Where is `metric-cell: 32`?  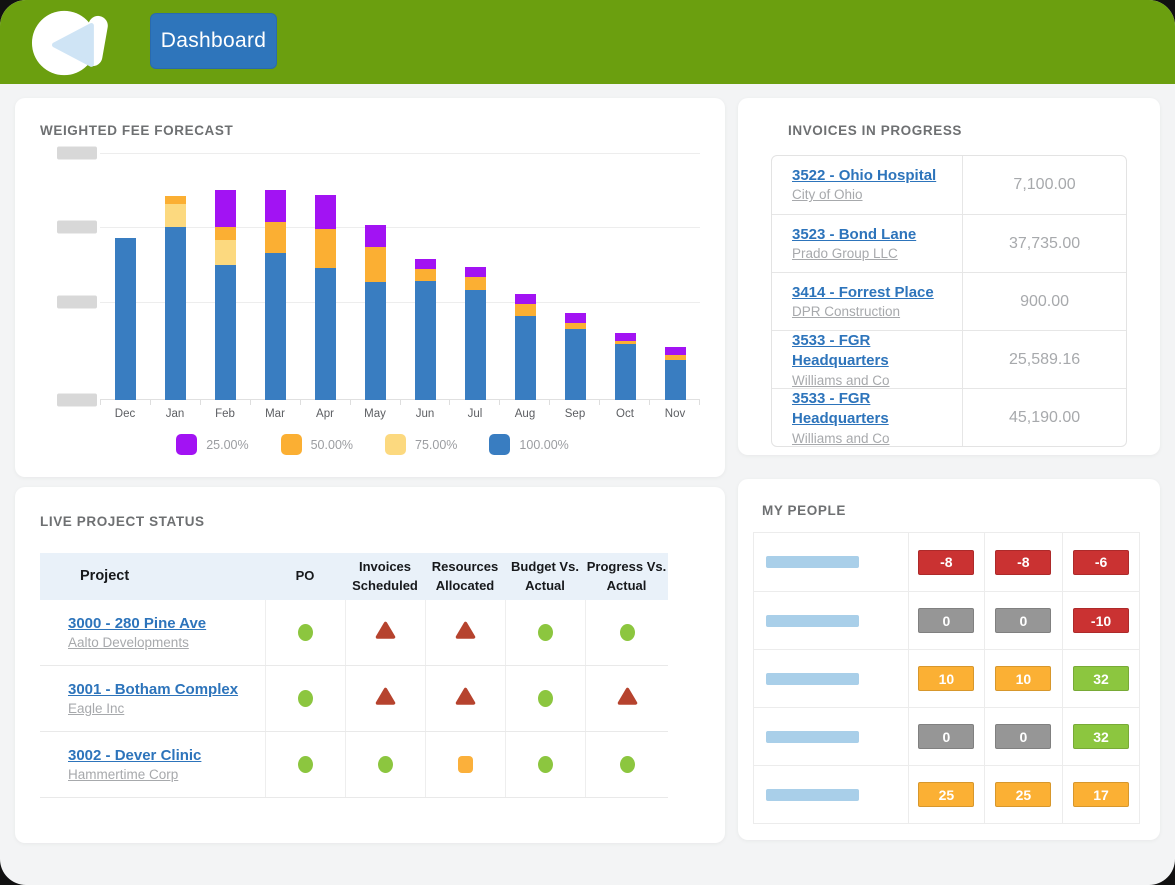 metric-cell: 32 is located at coordinates (1101, 736).